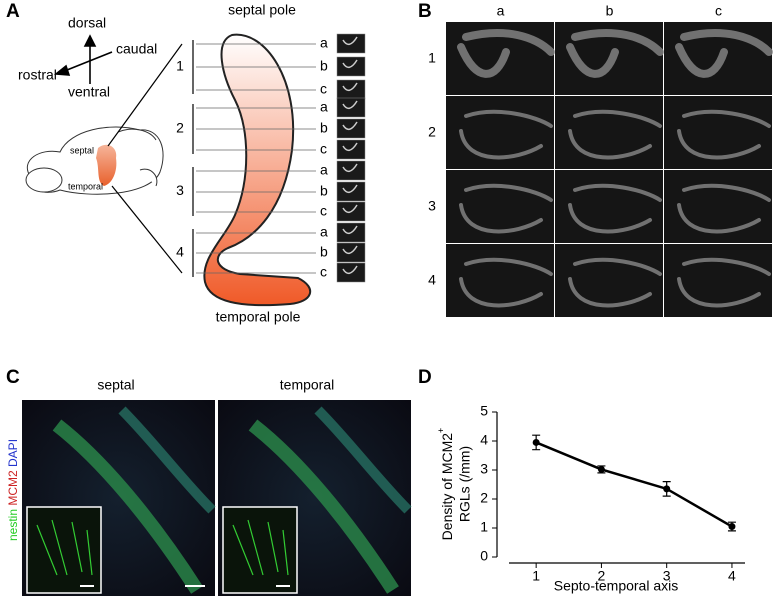  What do you see at coordinates (484, 469) in the screenshot?
I see `y-tick-label: 3` at bounding box center [484, 469].